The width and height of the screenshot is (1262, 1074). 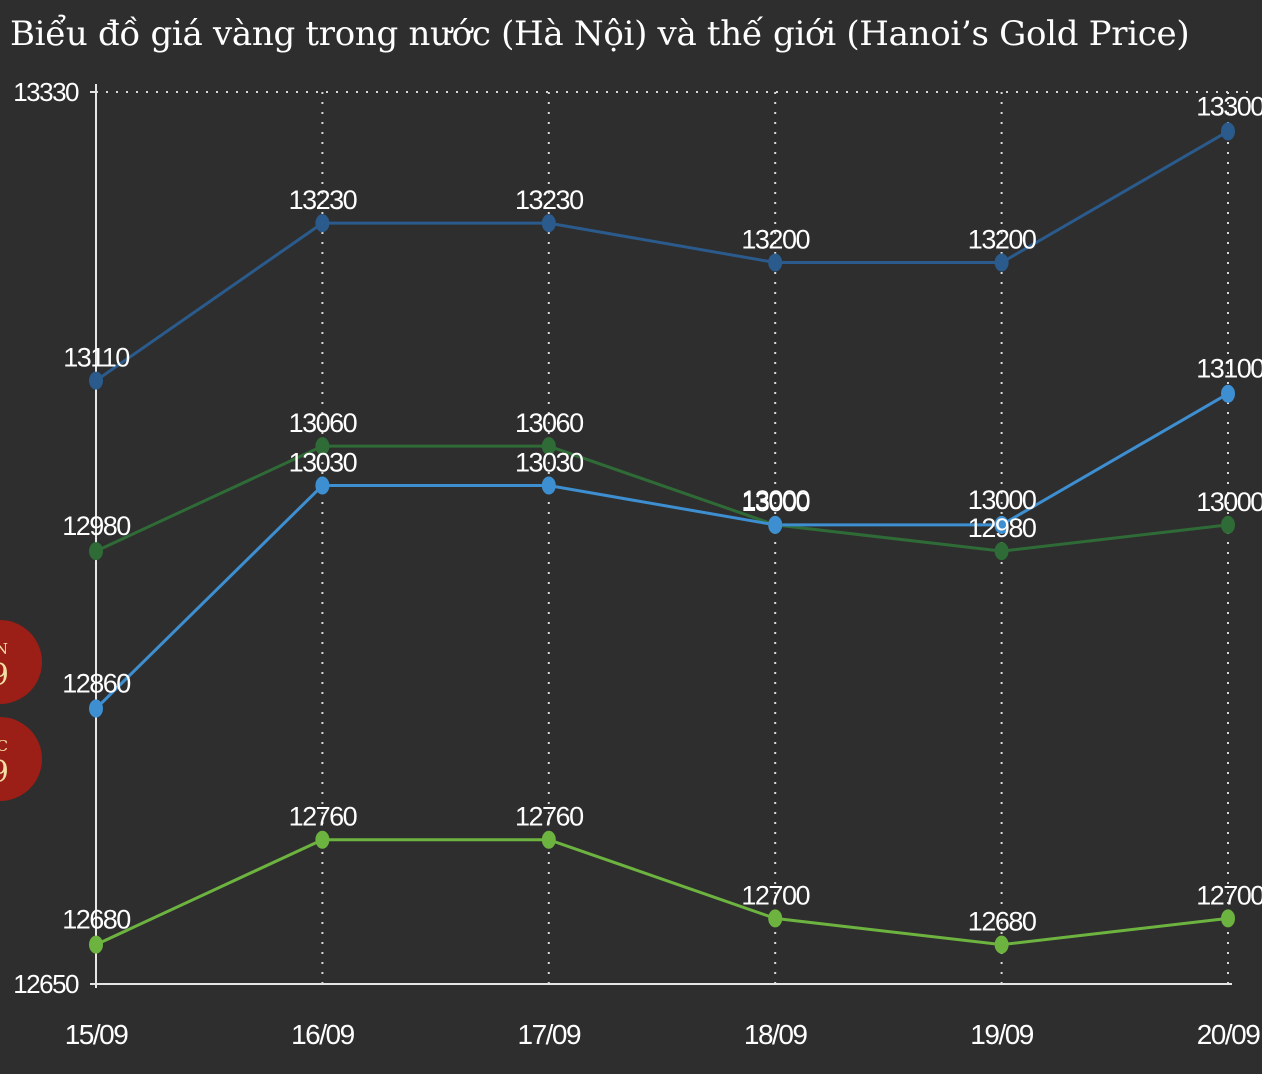 What do you see at coordinates (322, 1034) in the screenshot?
I see `x-tick-label: 16/09` at bounding box center [322, 1034].